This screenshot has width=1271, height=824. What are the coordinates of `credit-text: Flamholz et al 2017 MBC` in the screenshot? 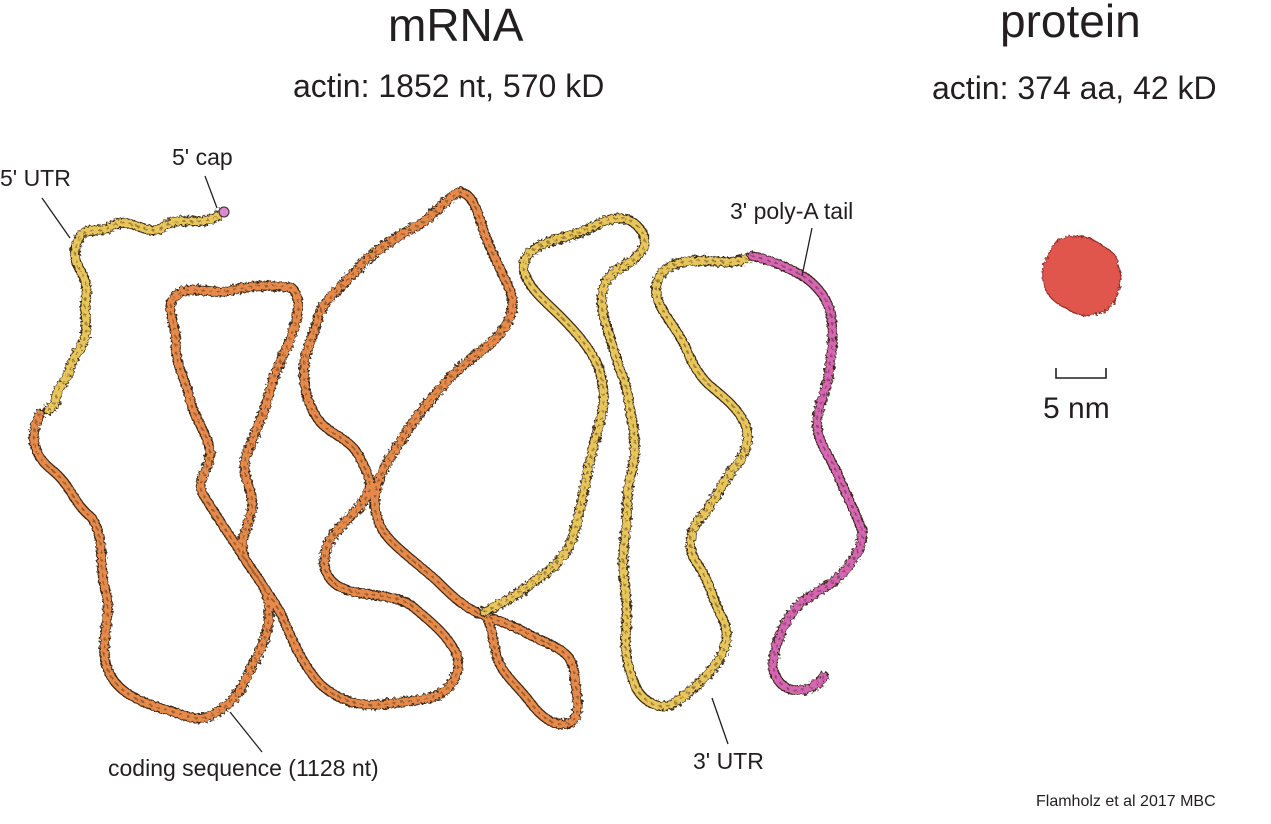 It's located at (1126, 801).